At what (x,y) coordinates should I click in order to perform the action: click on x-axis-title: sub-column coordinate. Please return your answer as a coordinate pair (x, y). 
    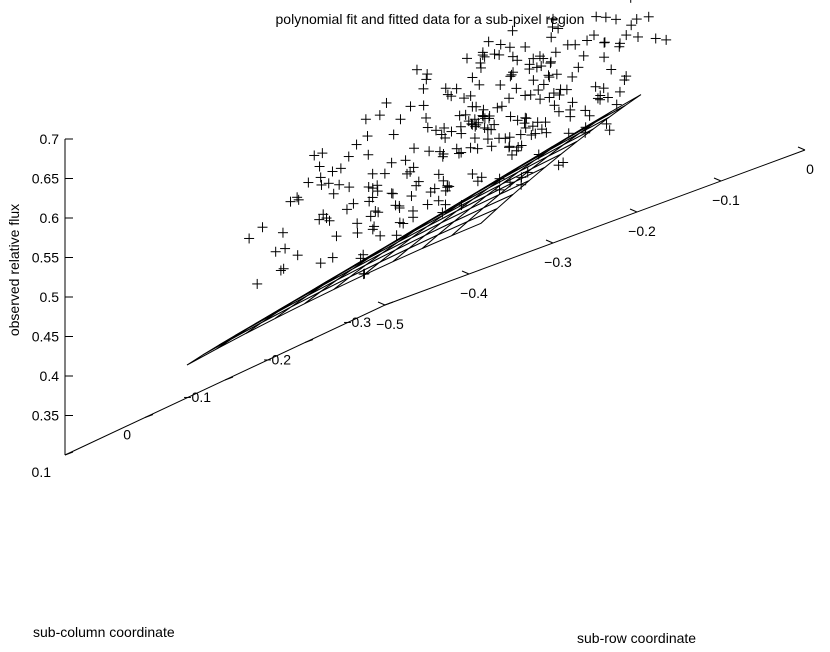
    Looking at the image, I should click on (104, 632).